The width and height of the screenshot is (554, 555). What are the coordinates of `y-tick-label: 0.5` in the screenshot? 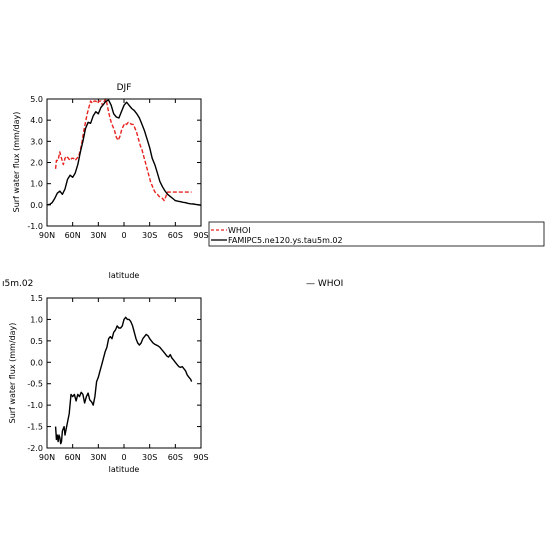 It's located at (36, 341).